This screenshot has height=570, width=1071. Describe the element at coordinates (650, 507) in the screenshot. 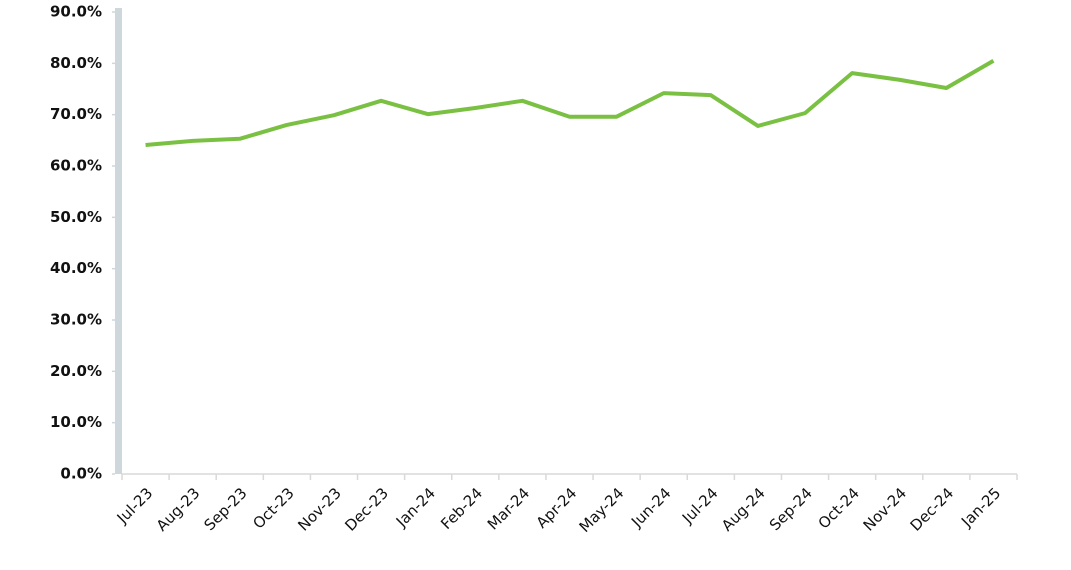

I see `x-tick-label: Jun-24` at that location.